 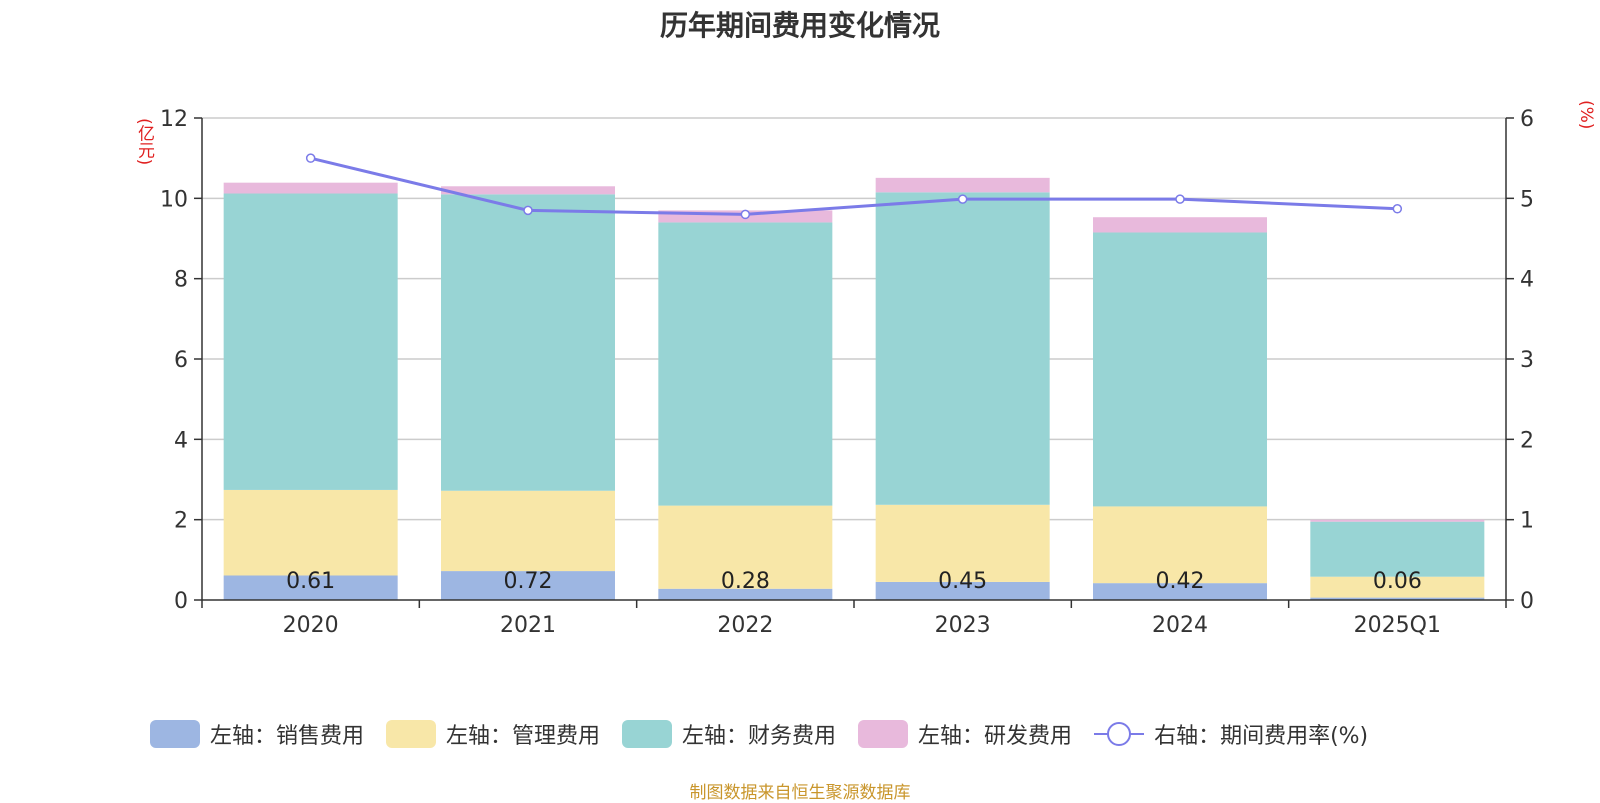 What do you see at coordinates (995, 736) in the screenshot?
I see `legend-label-rnd: 左轴：研发费用` at bounding box center [995, 736].